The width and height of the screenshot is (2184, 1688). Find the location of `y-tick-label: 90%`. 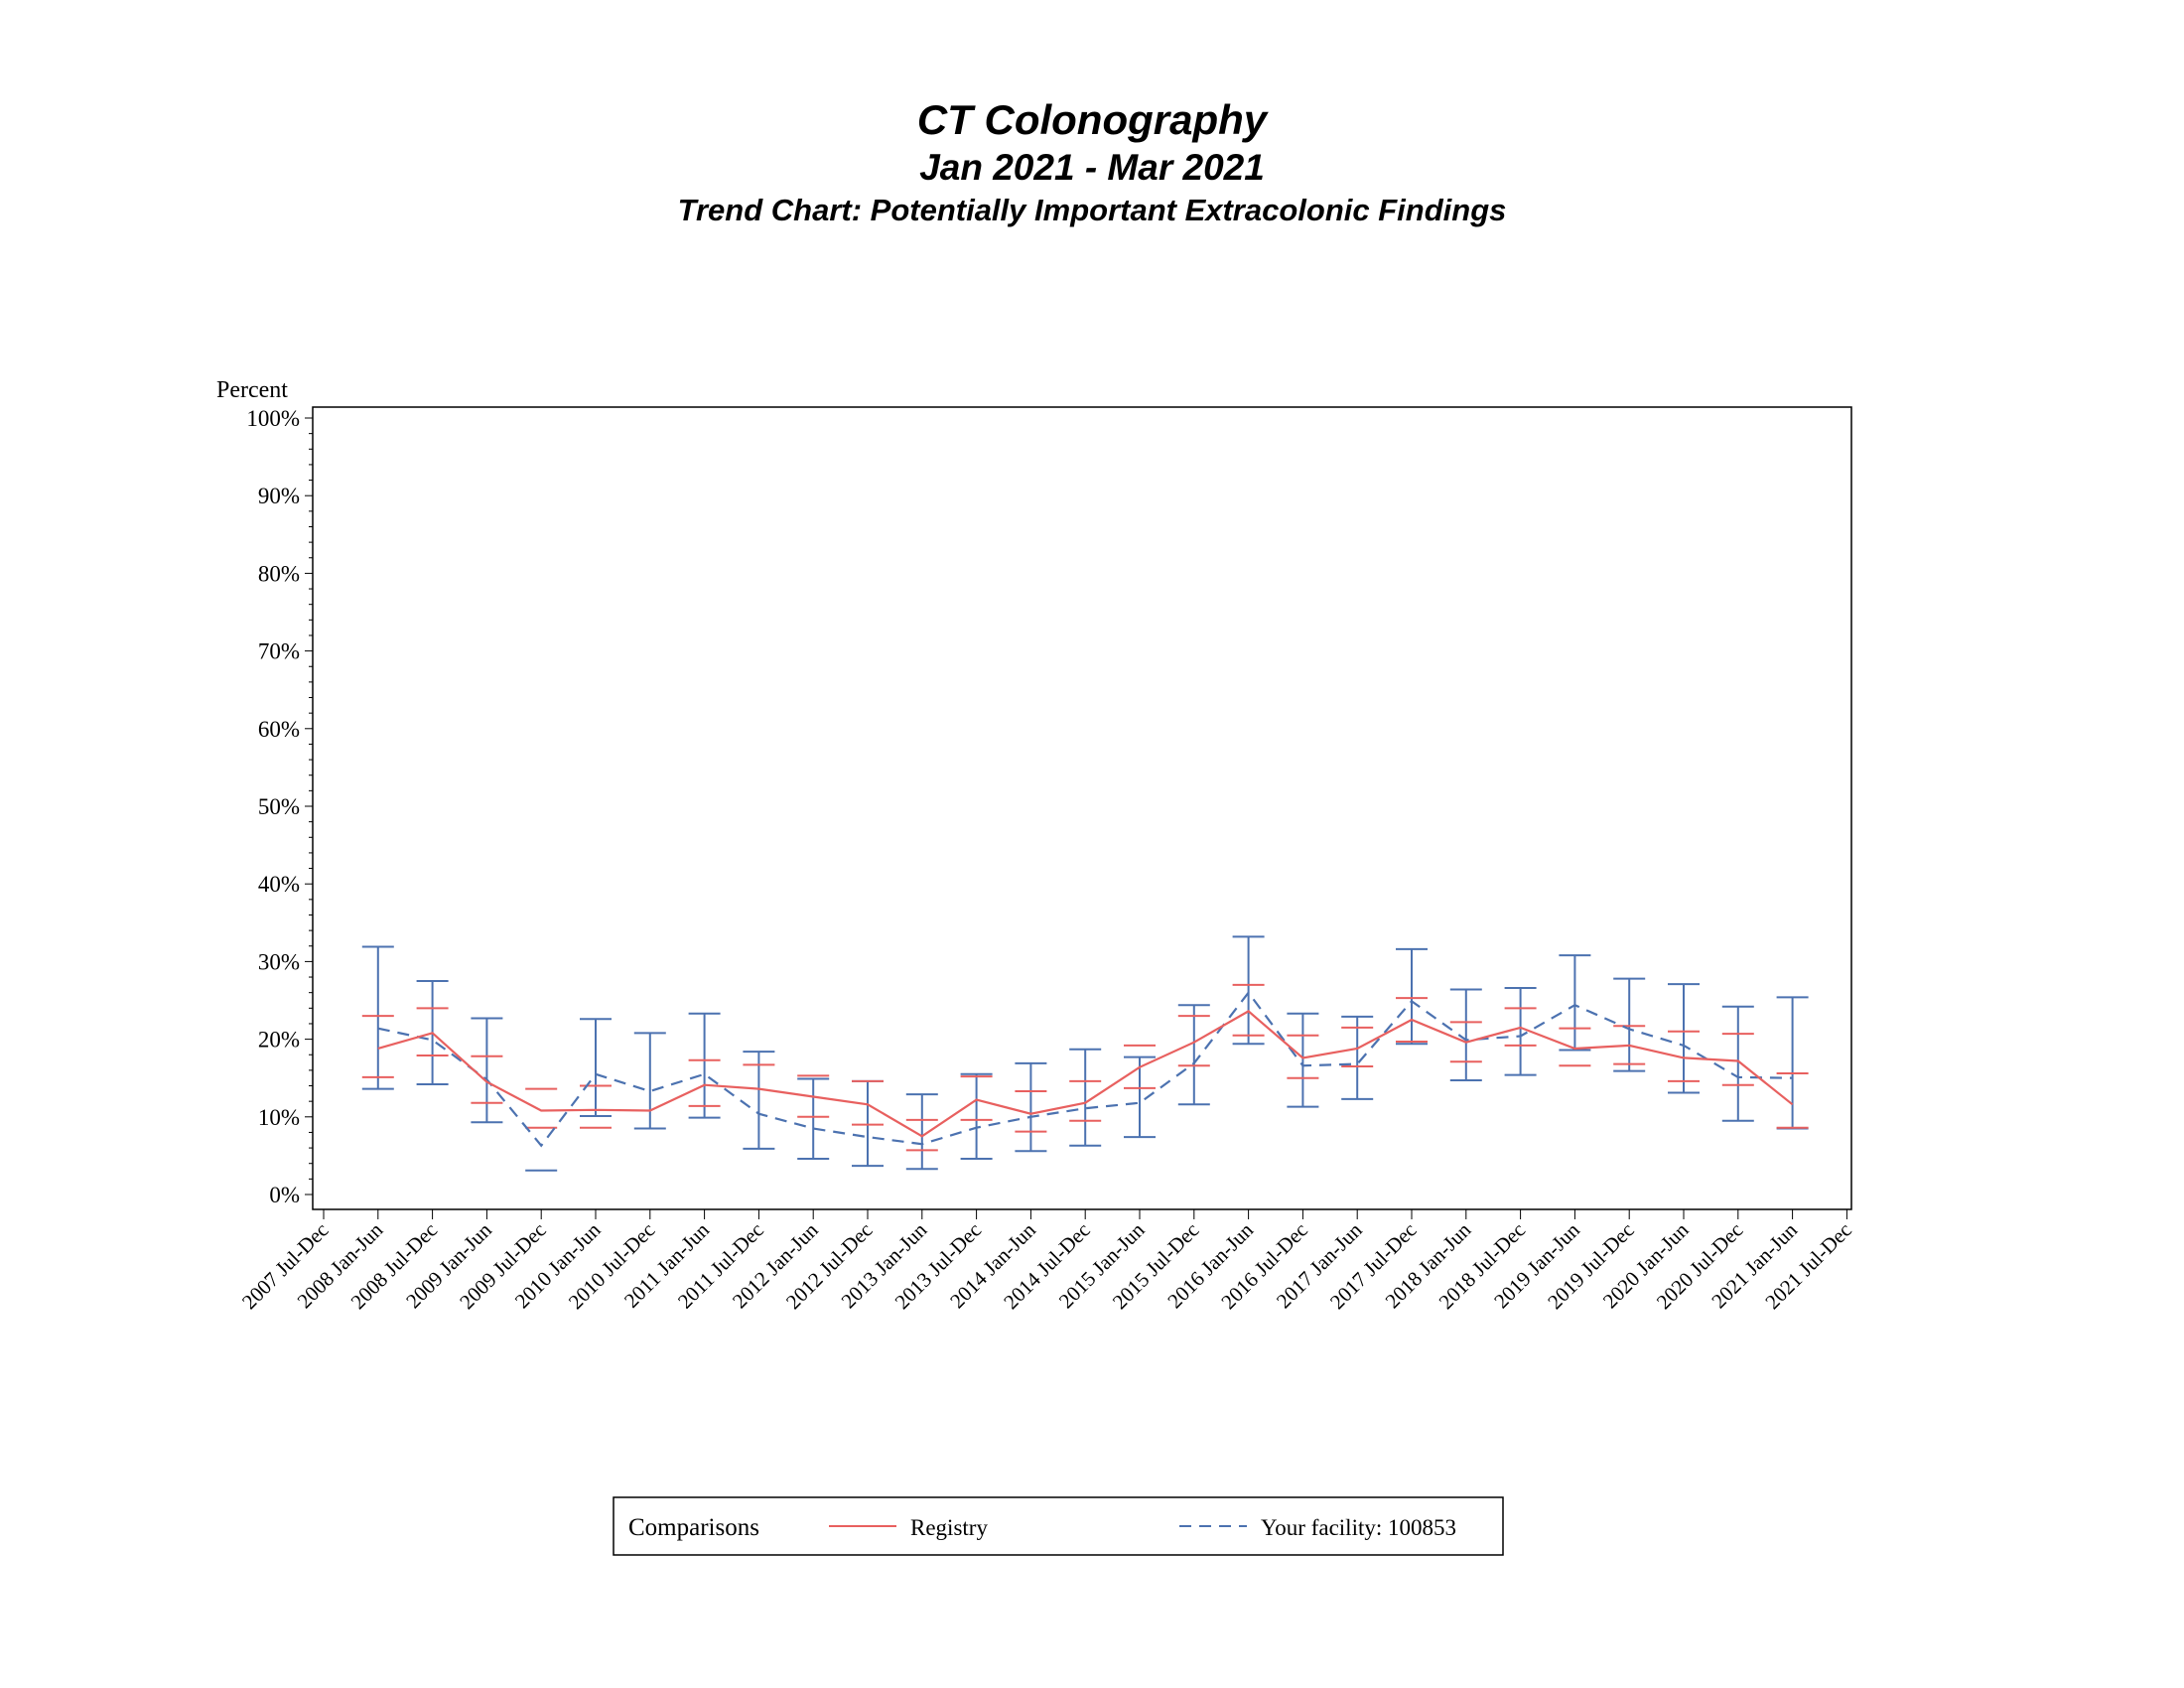

y-tick-label: 90% is located at coordinates (279, 496).